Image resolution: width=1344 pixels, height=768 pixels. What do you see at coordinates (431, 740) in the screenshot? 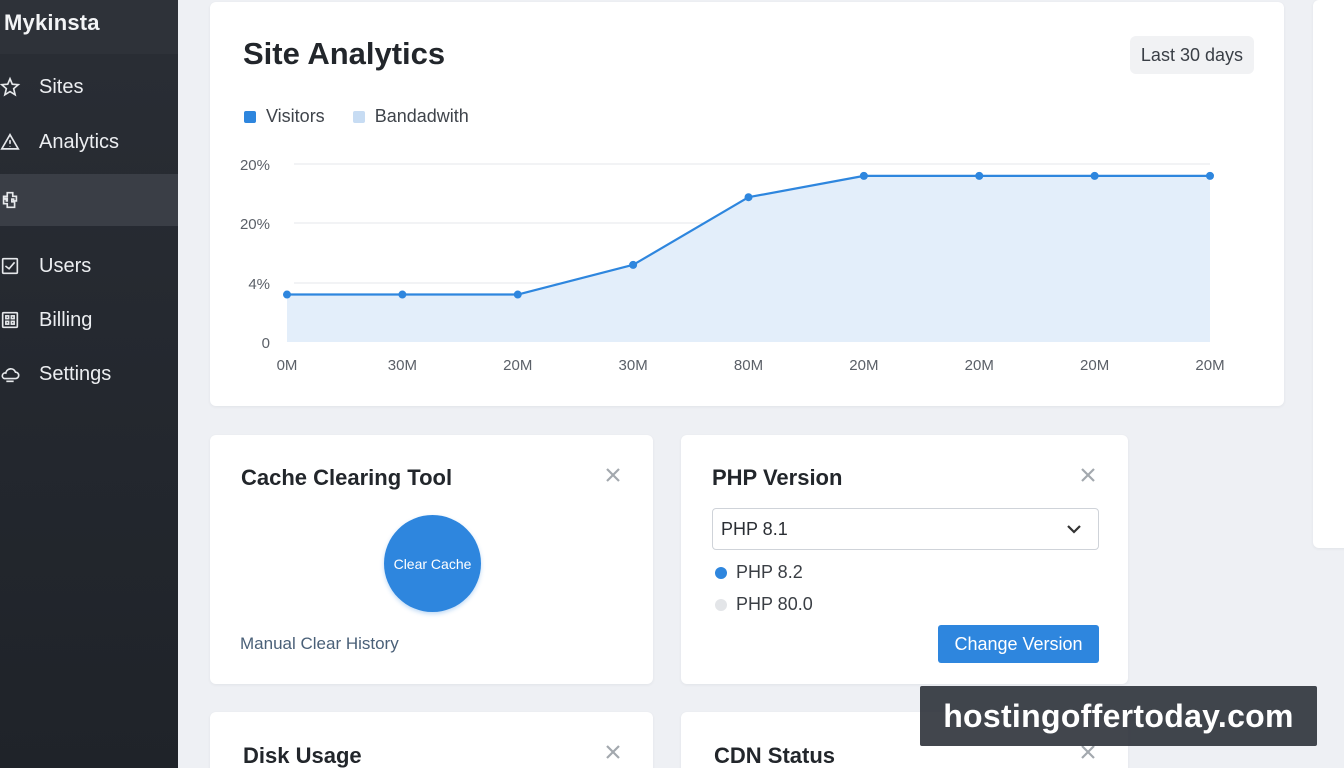
I see `disk-usage-card: Disk Usage` at bounding box center [431, 740].